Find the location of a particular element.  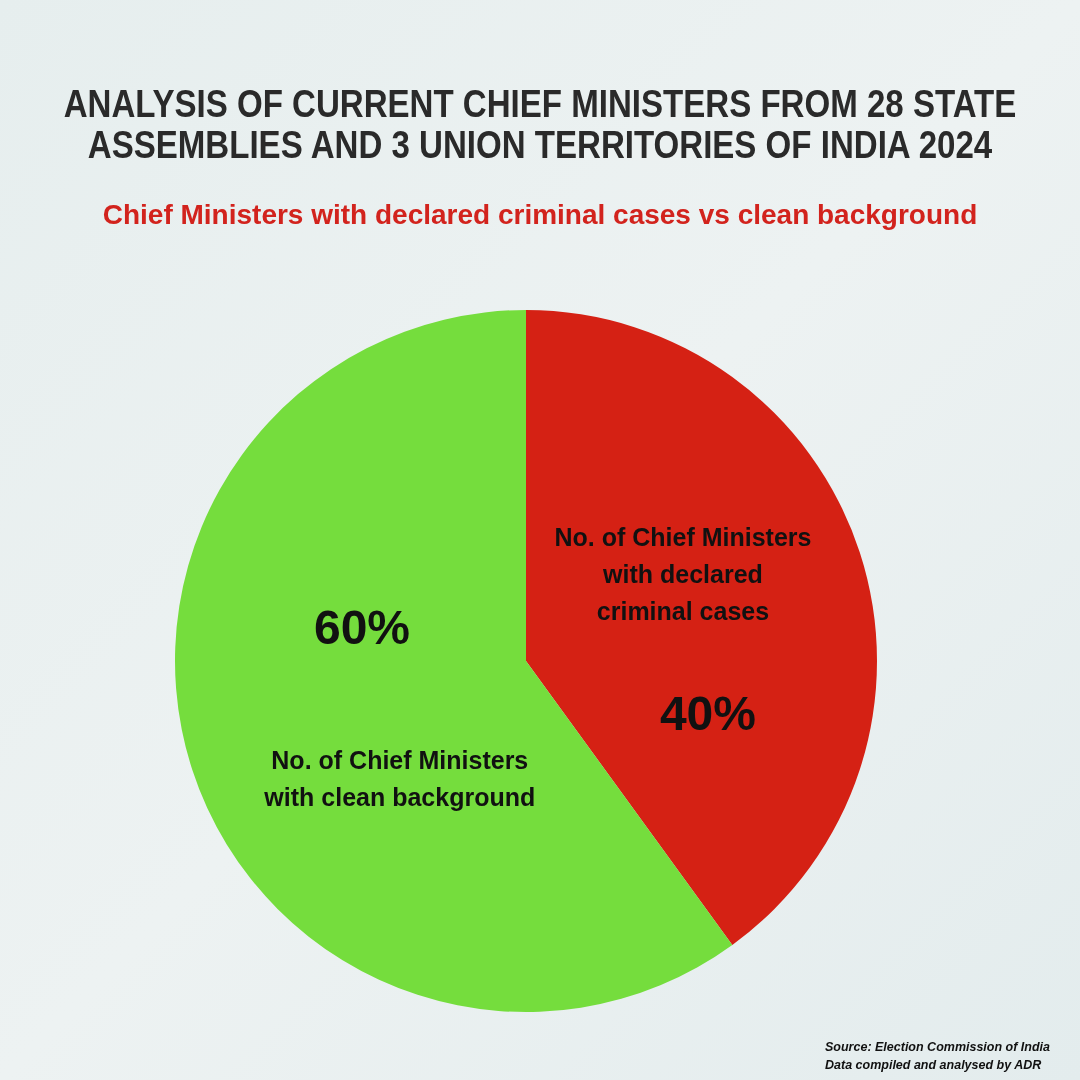

data-label: 60% is located at coordinates (362, 628).